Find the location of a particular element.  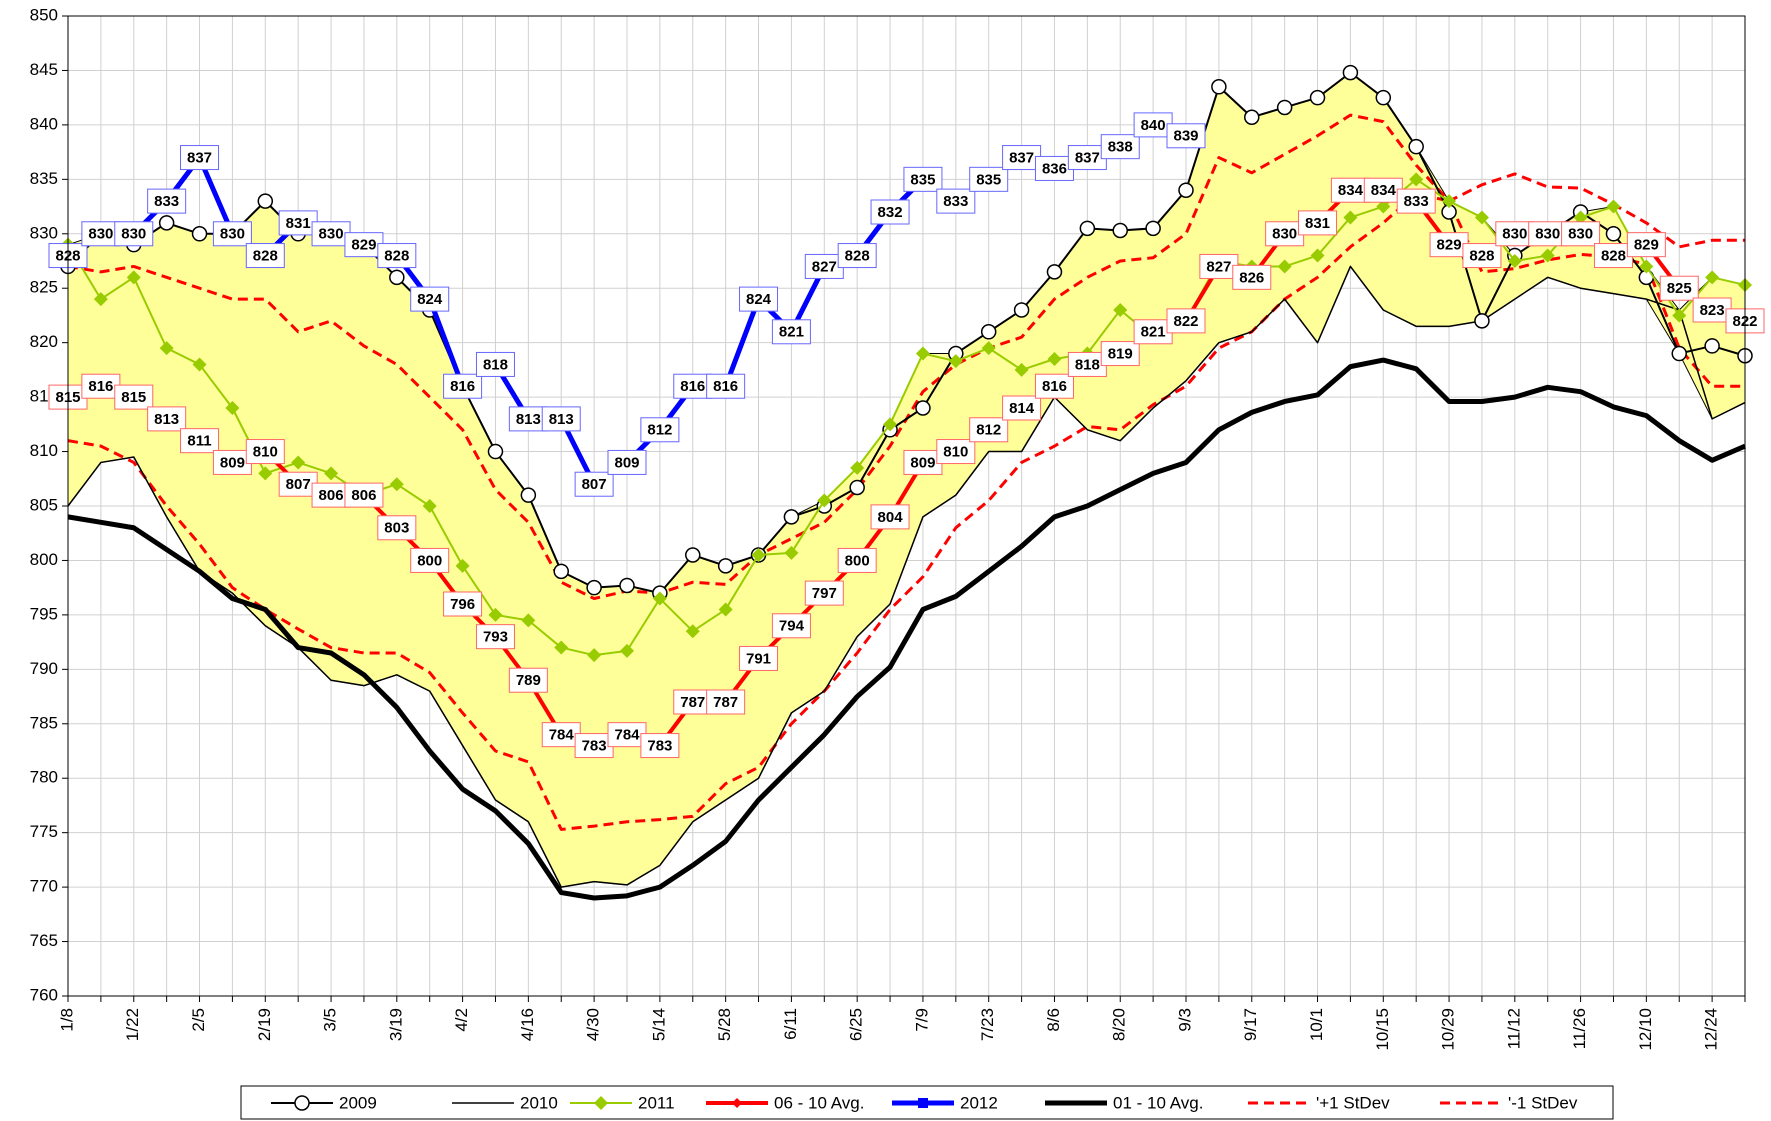

data-label: 789 is located at coordinates (528, 680).